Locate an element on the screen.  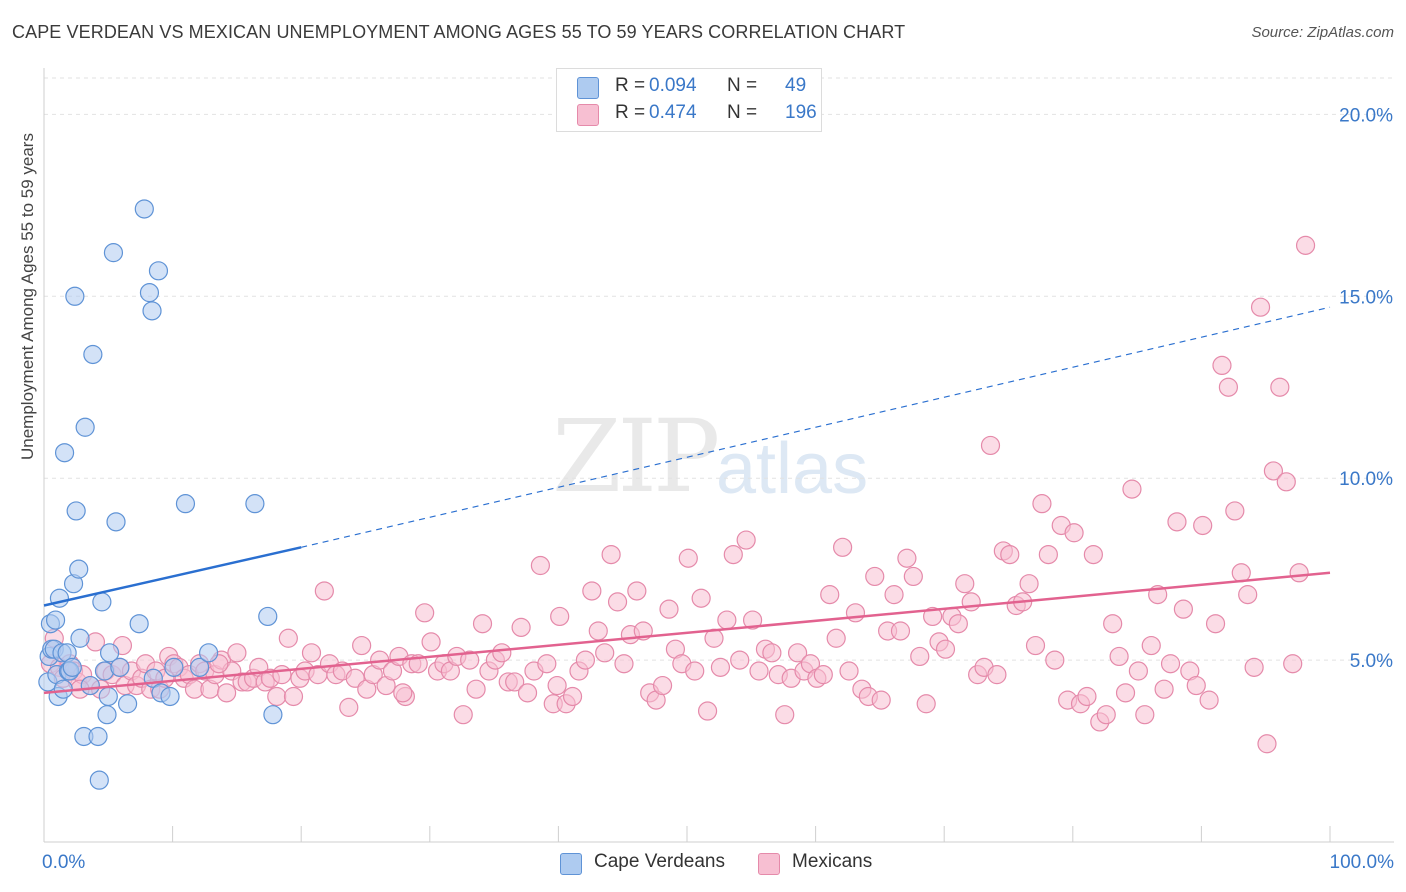
legend-r-label: R = is located at coordinates (630, 85).